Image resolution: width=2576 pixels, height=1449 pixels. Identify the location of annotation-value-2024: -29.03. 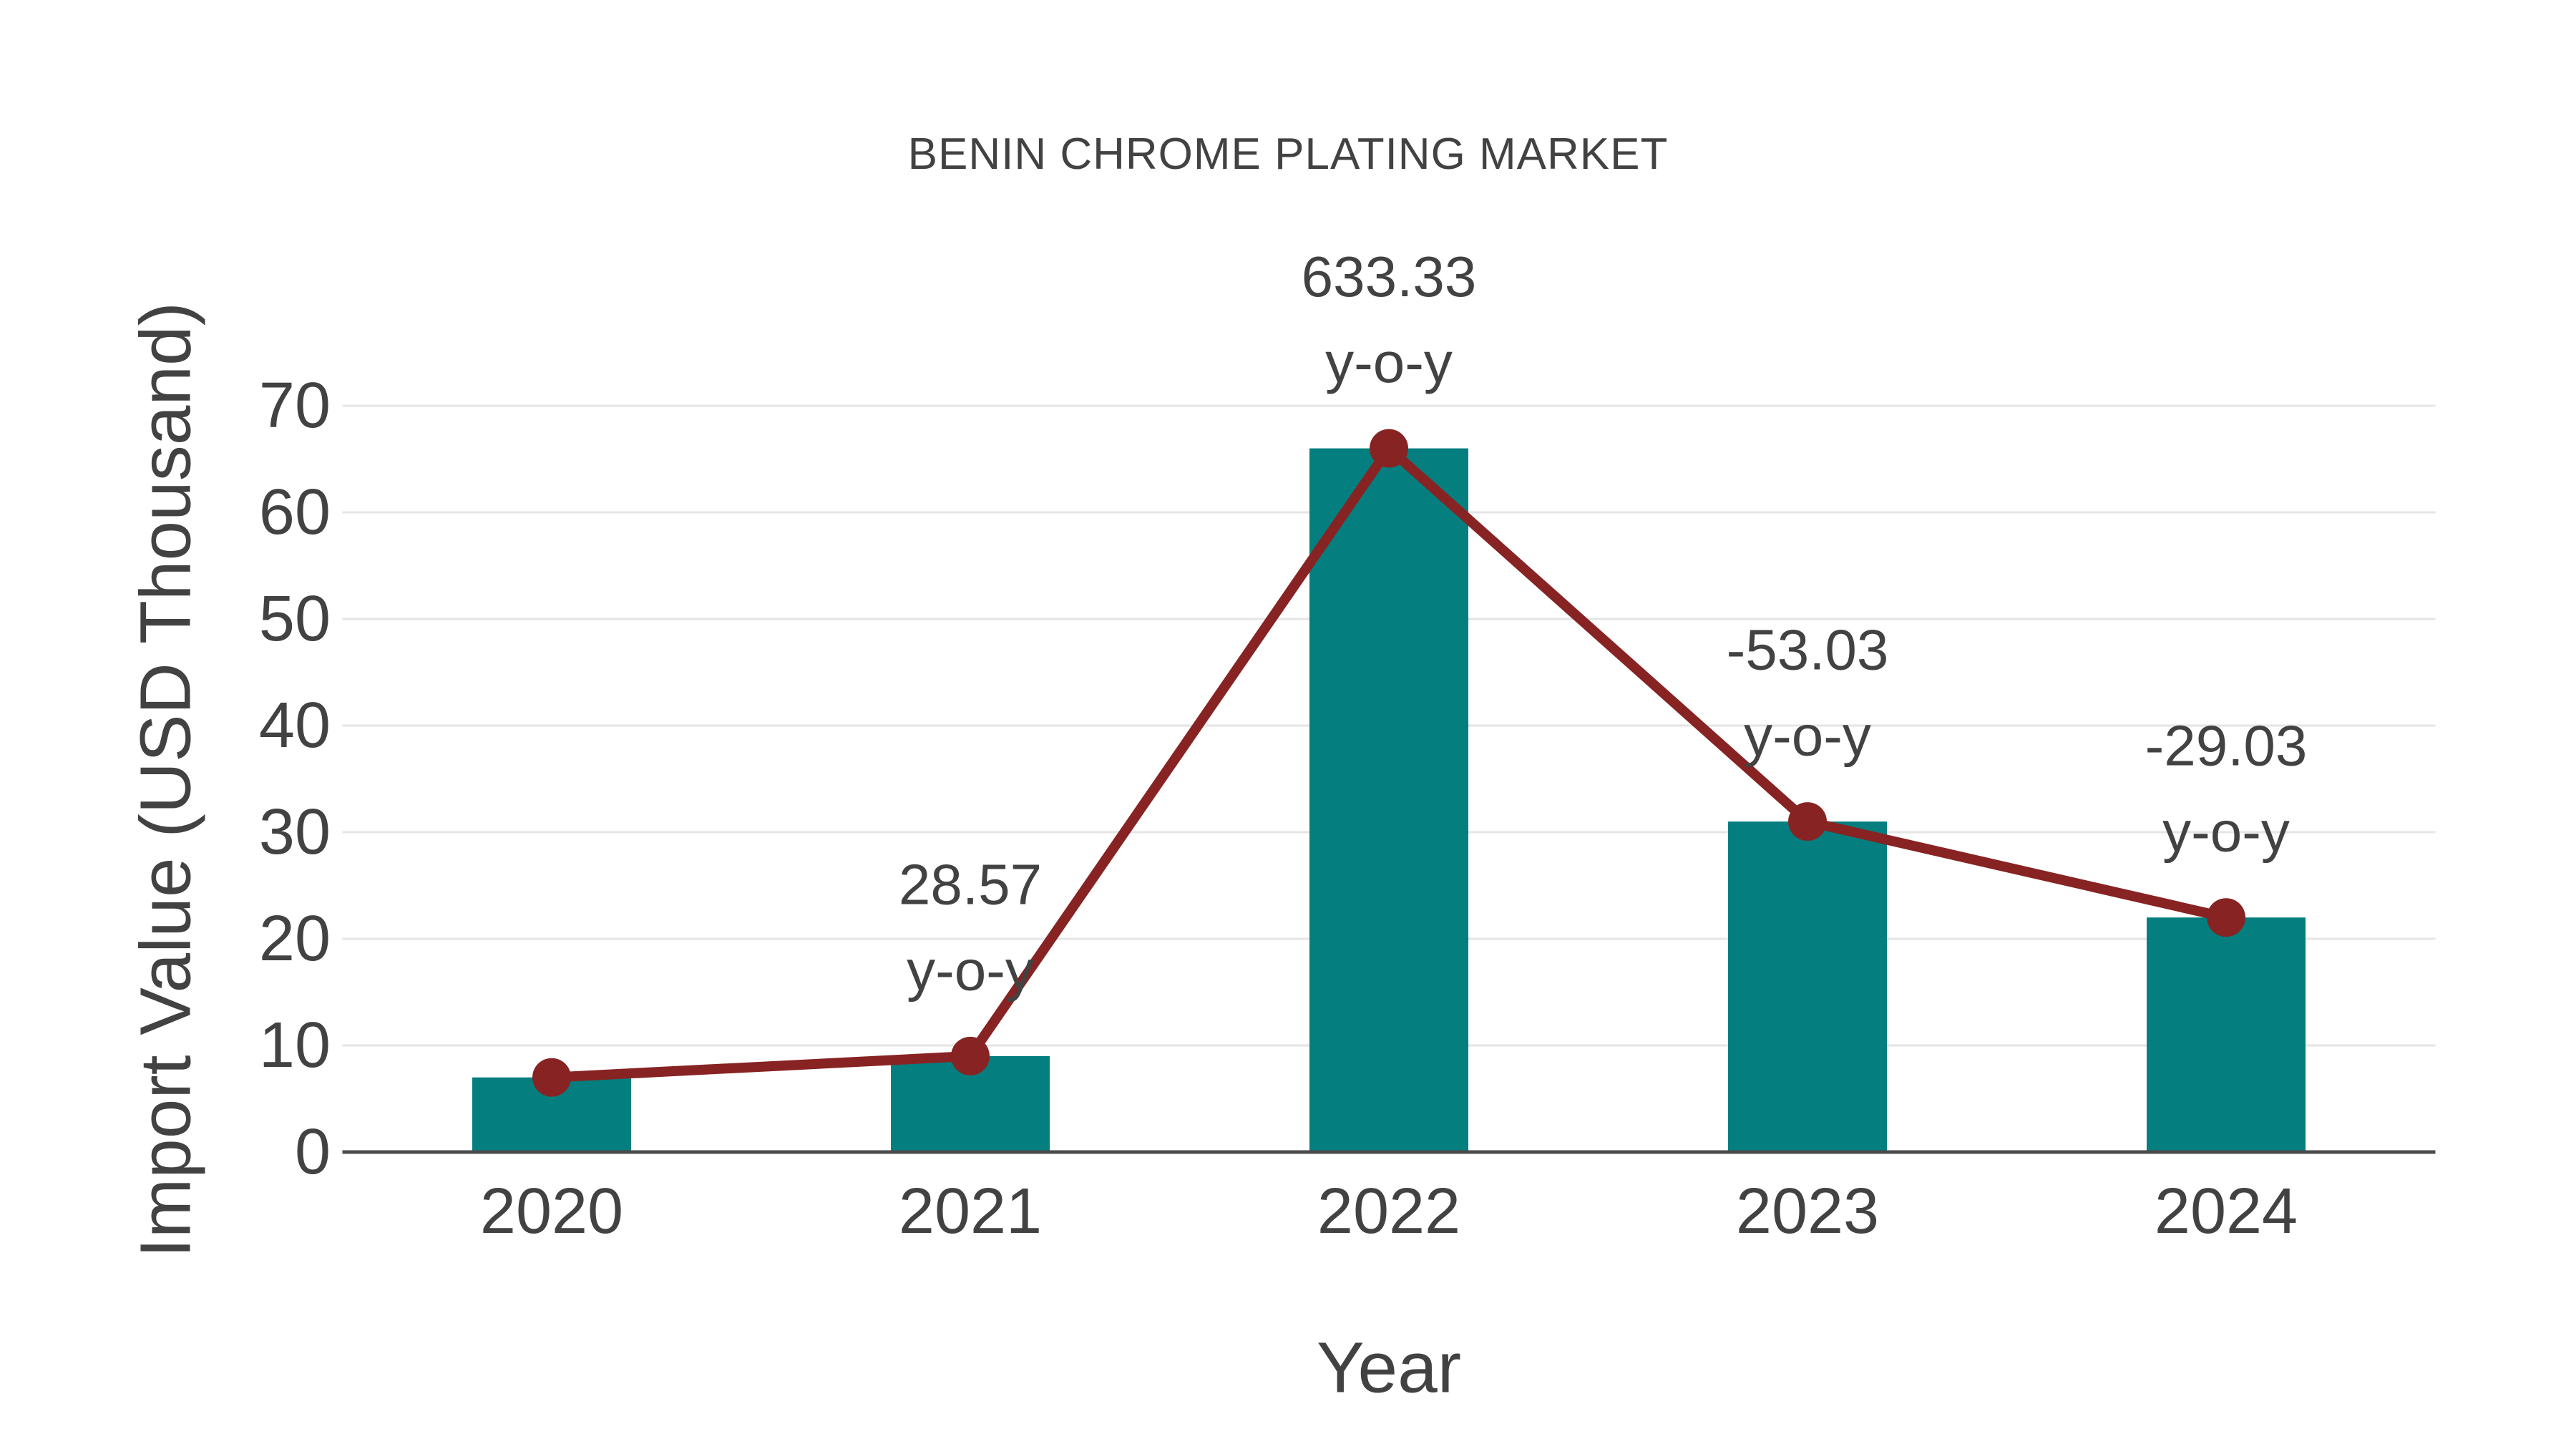
(2226, 746).